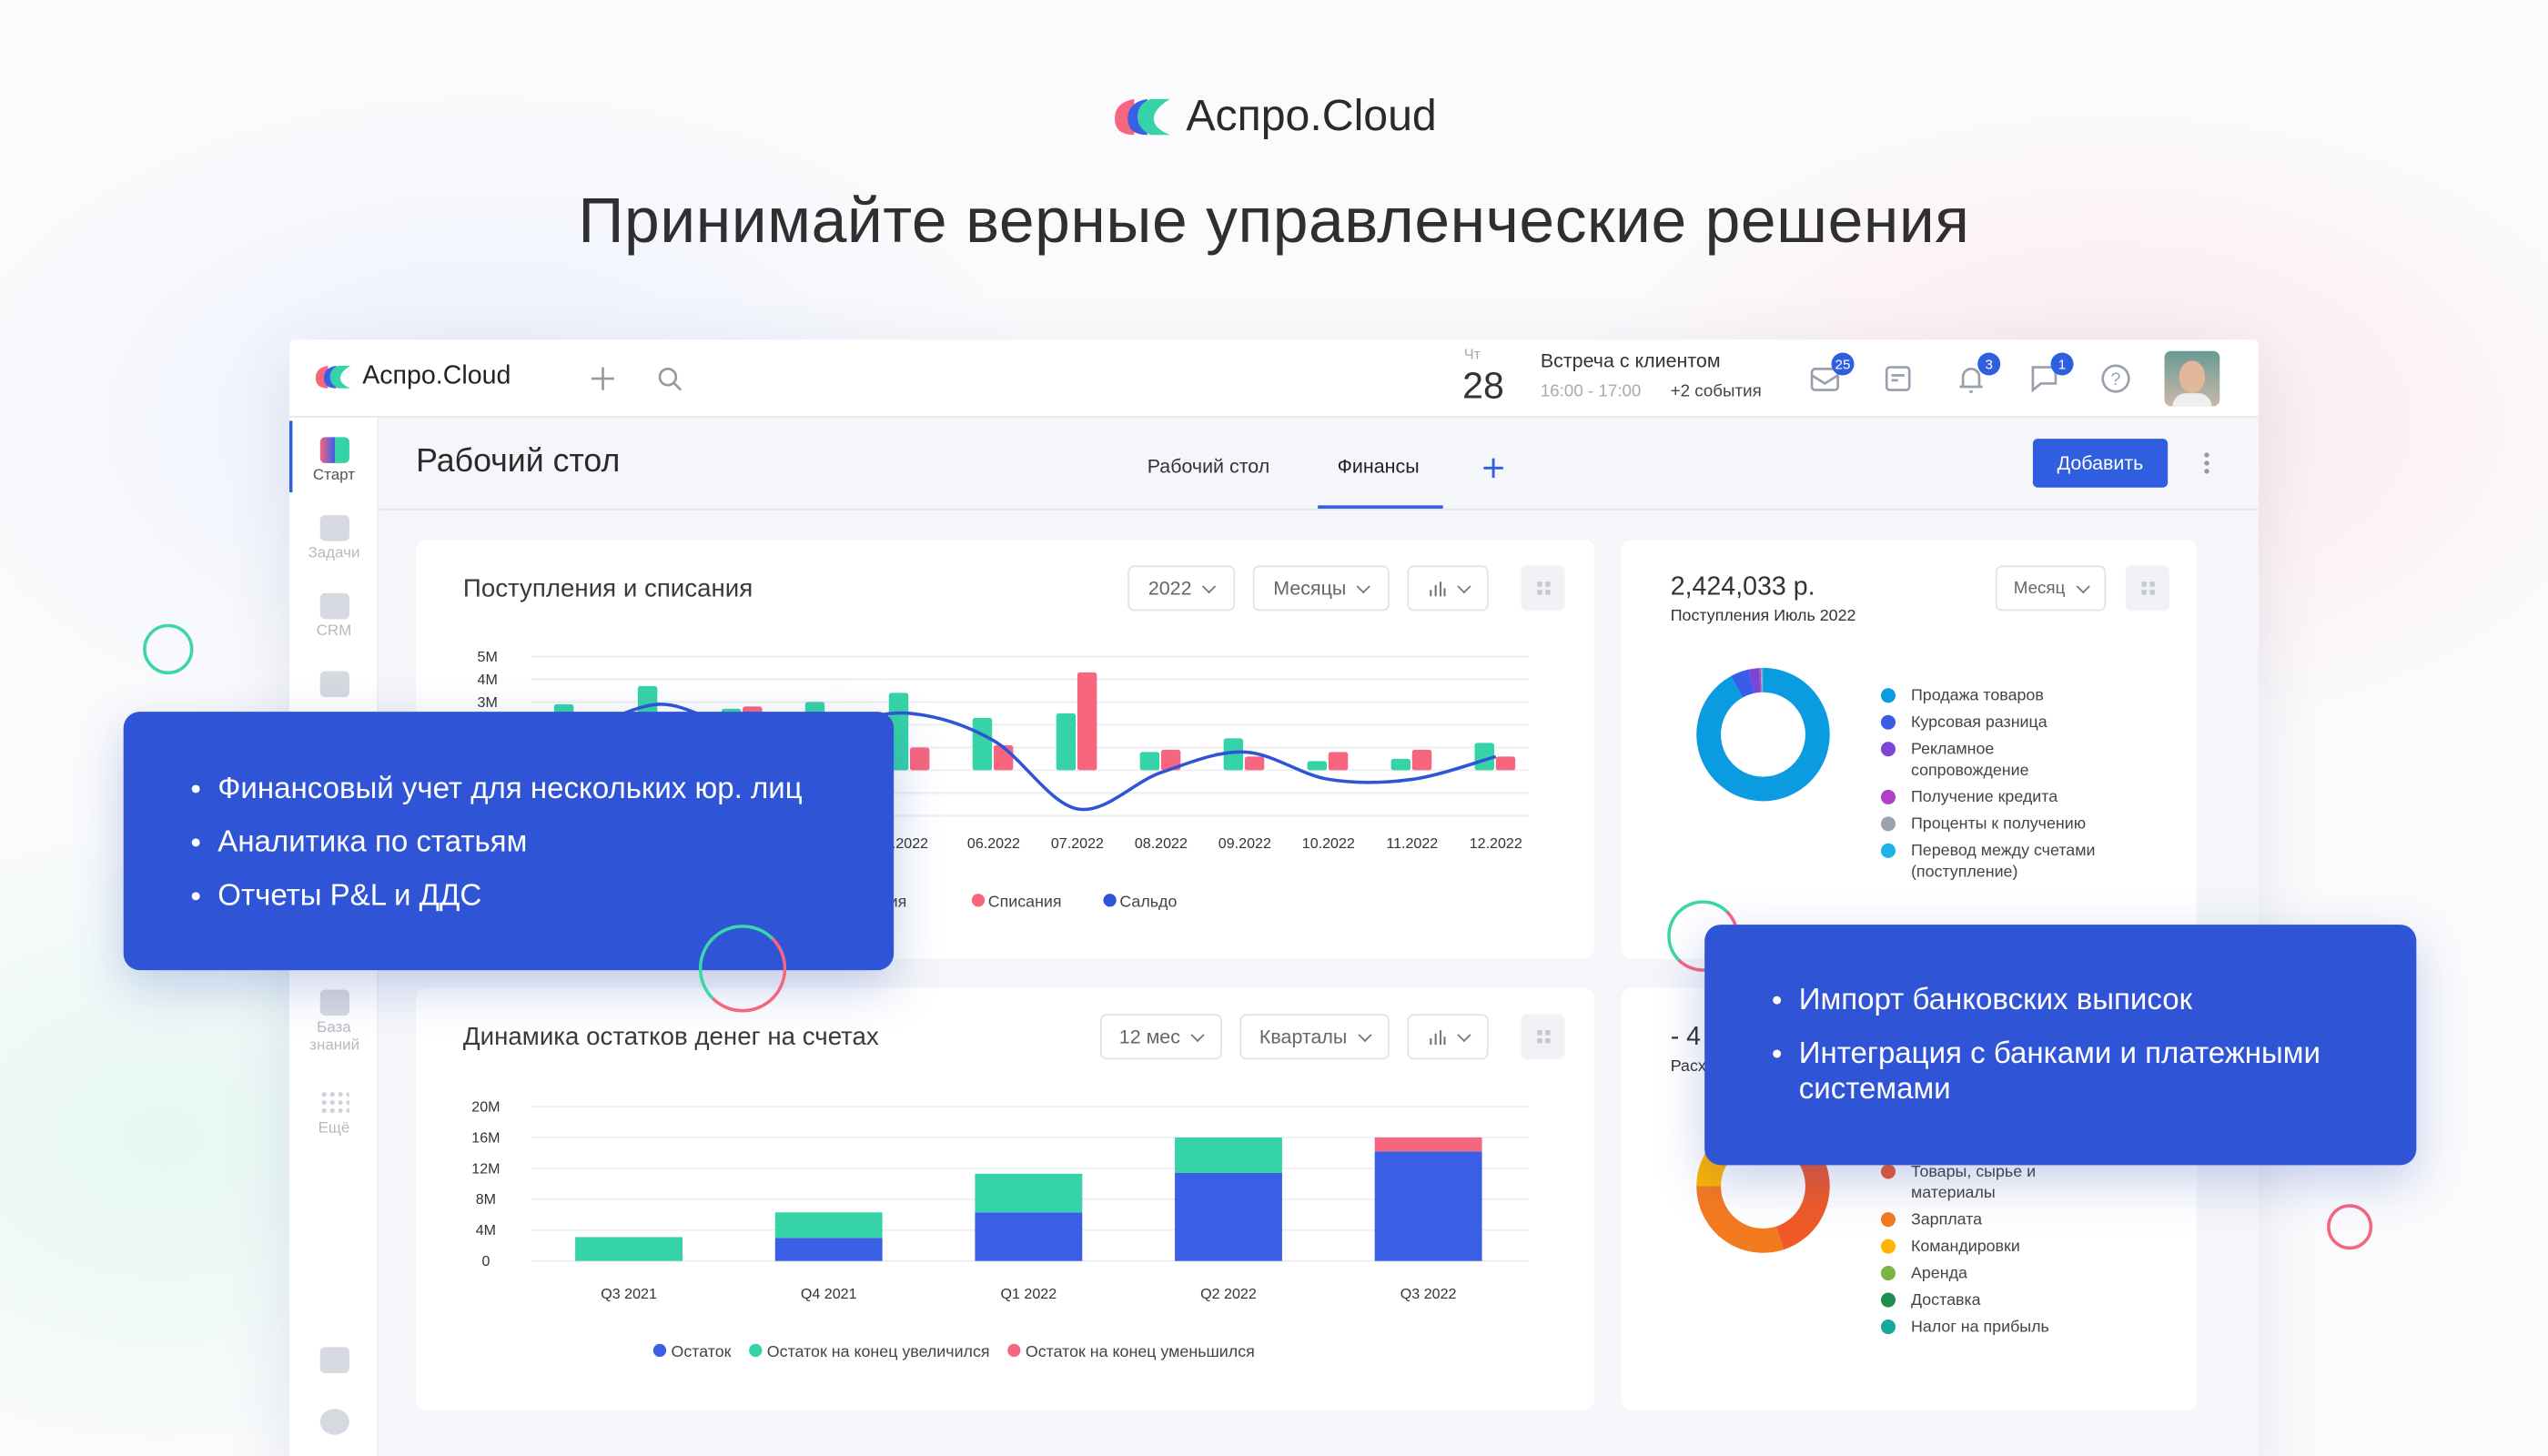  I want to click on legend-label: Аренда, so click(1939, 1272).